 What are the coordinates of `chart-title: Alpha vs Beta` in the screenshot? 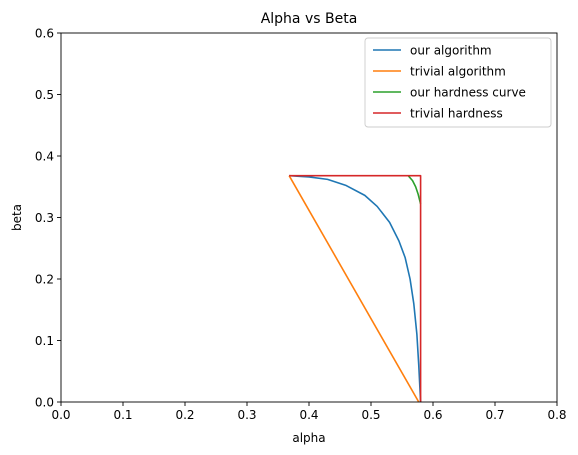 It's located at (309, 19).